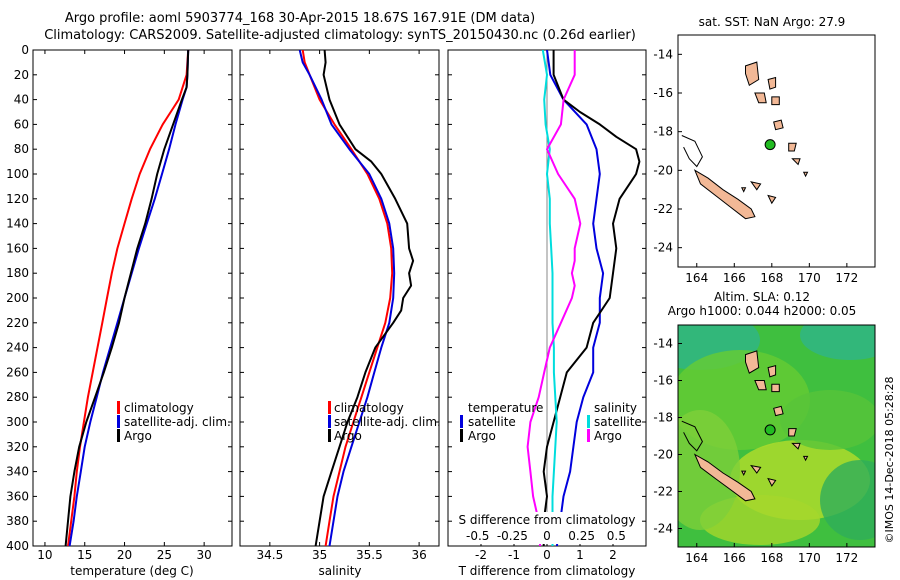  What do you see at coordinates (17, 348) in the screenshot?
I see `depth-tick-label: 240` at bounding box center [17, 348].